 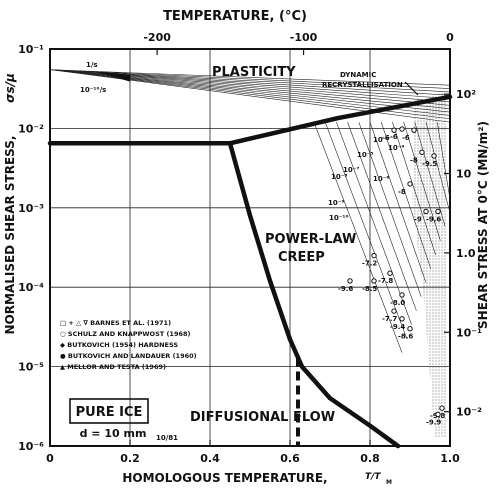 What do you see at coordinates (10, 88) in the screenshot?
I see `y-axis-symbol: σs/μ` at bounding box center [10, 88].